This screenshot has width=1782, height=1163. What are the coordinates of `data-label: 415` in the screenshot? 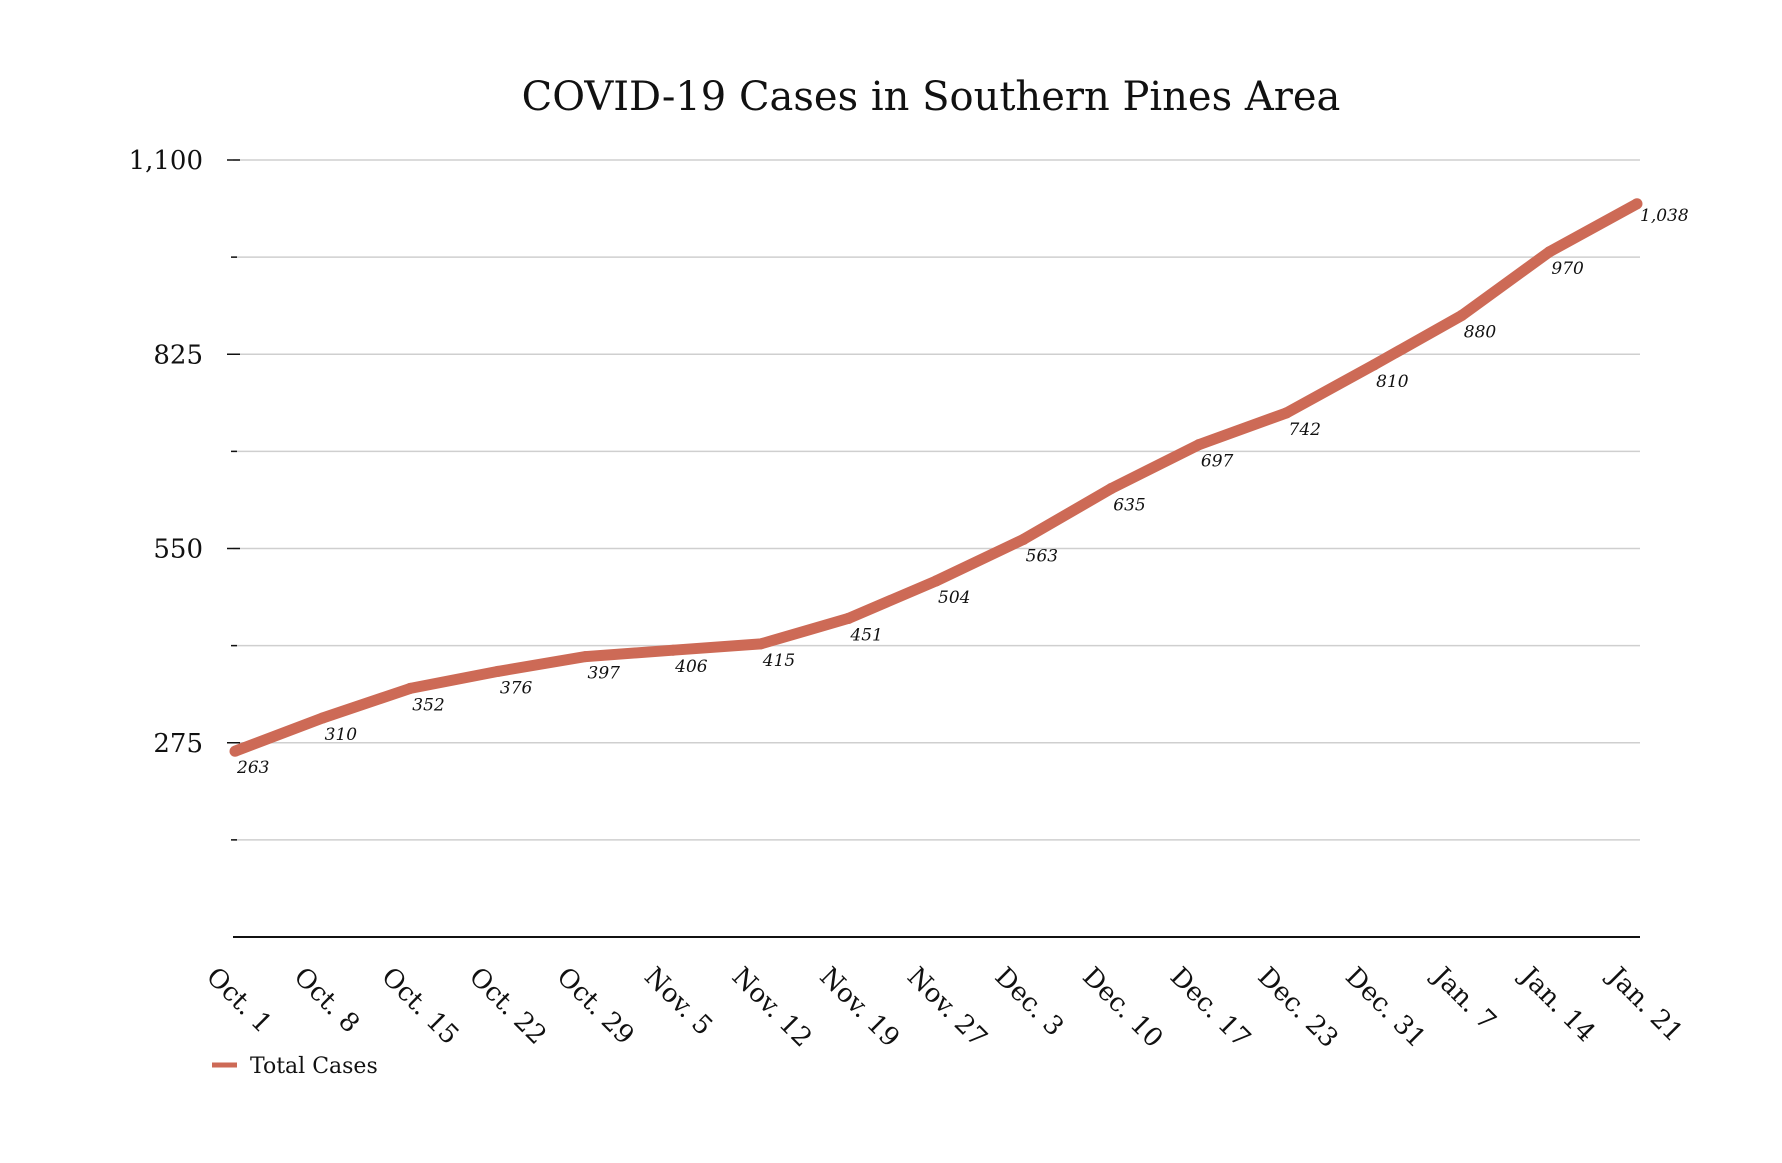 It's located at (778, 661).